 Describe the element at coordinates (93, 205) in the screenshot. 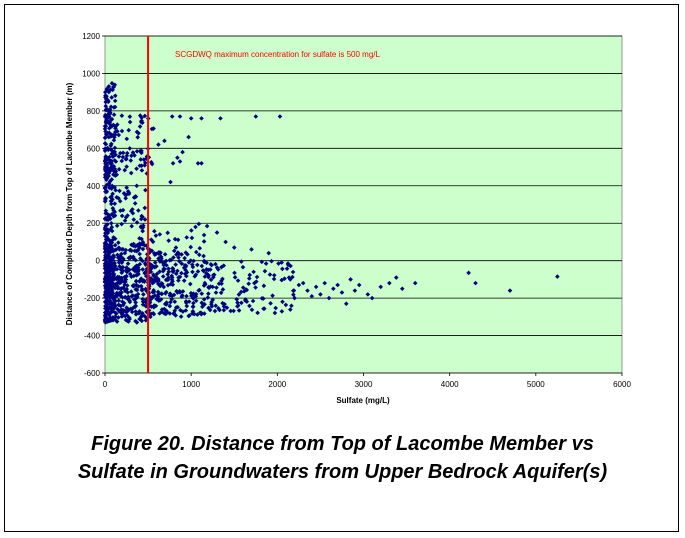

I see `y-axis-ticks: 1200 1000 800 600 400 200 0 -200 -400 -600` at that location.